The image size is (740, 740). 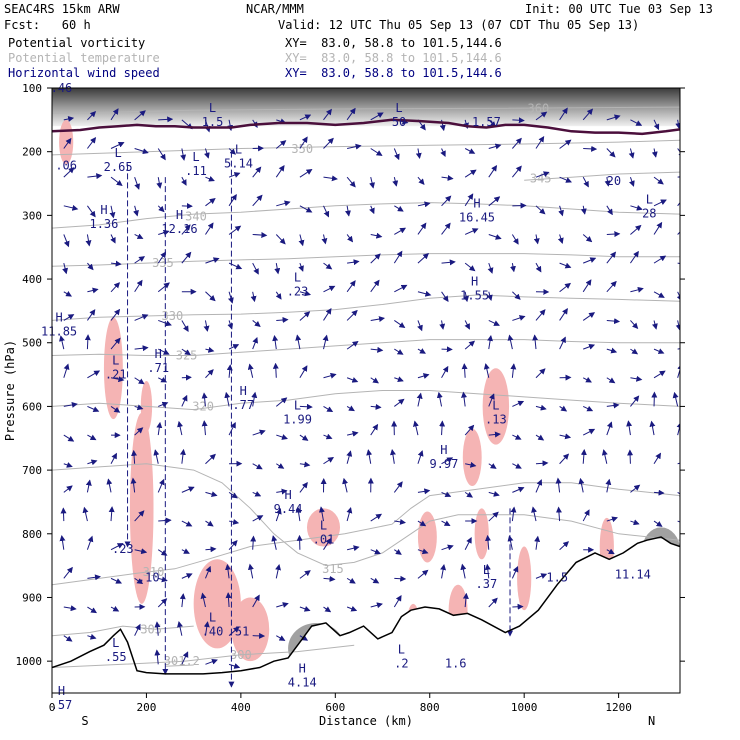 What do you see at coordinates (103, 224) in the screenshot?
I see `pv-extremum-value: 1.36` at bounding box center [103, 224].